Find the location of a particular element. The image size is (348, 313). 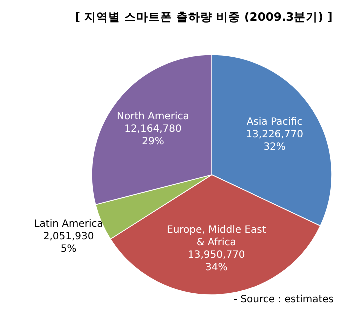

annotation: - Source : estimates is located at coordinates (284, 300).